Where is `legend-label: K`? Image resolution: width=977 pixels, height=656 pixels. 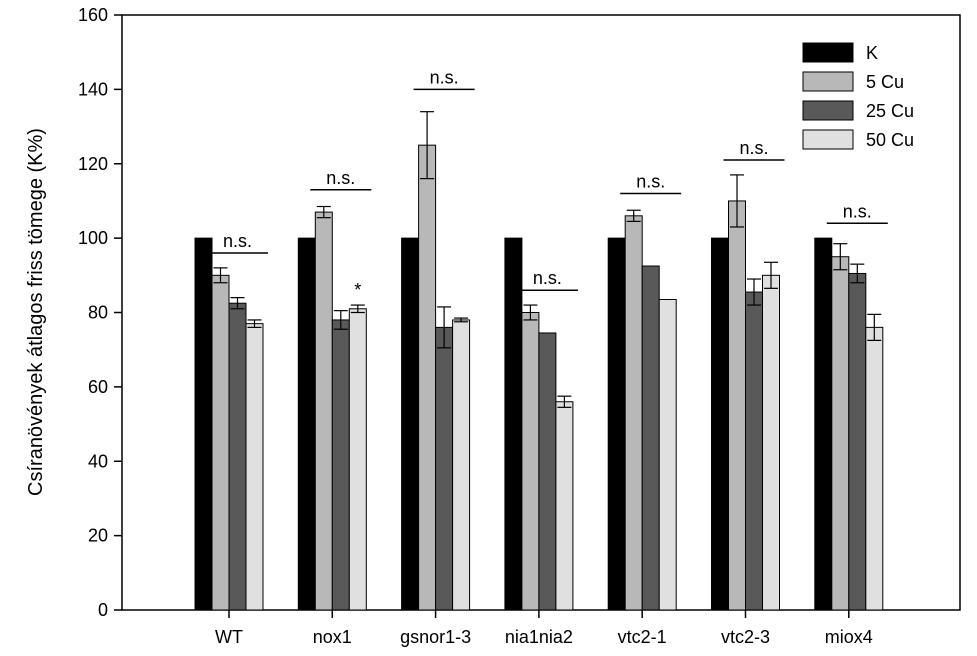 legend-label: K is located at coordinates (872, 53).